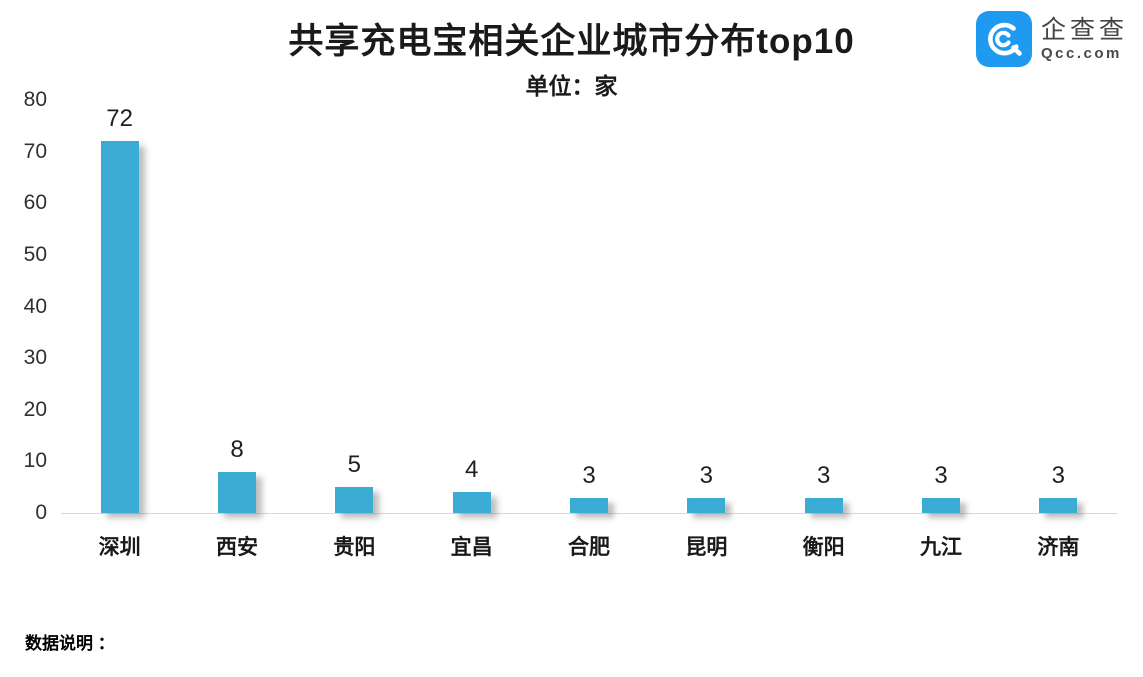  Describe the element at coordinates (237, 449) in the screenshot. I see `bar-value-label: 8` at that location.